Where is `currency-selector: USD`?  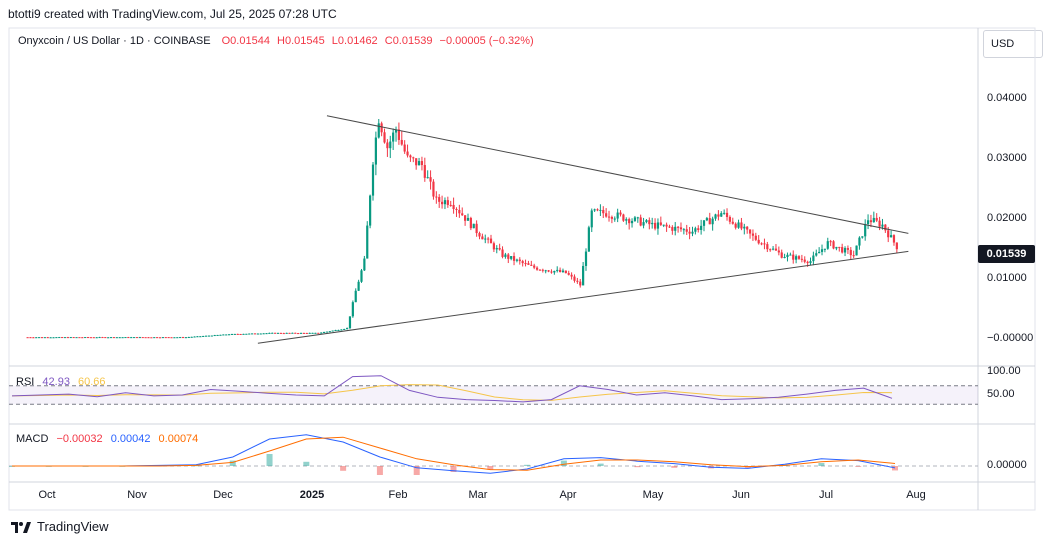 currency-selector: USD is located at coordinates (1013, 44).